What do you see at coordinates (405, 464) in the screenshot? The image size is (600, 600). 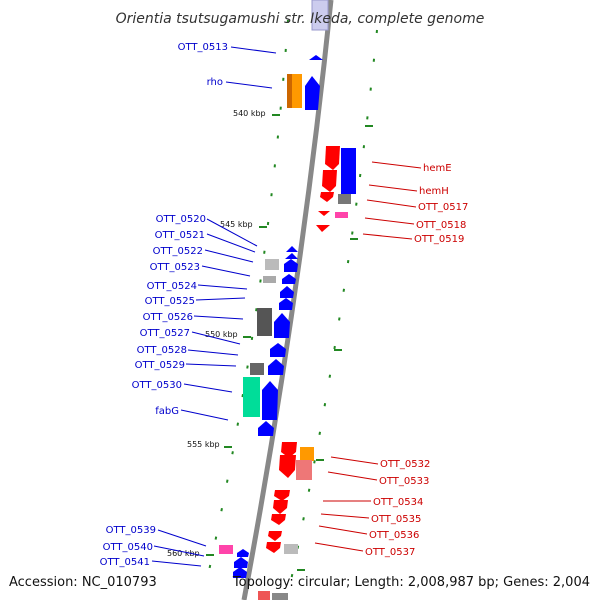 I see `gene-label-ott-0532: OTT_0532` at bounding box center [405, 464].